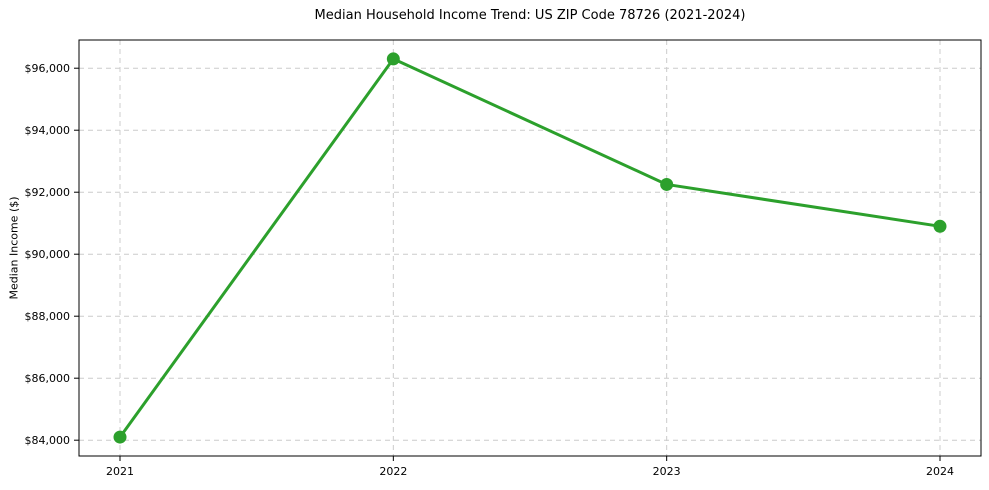 This screenshot has height=490, width=989. Describe the element at coordinates (940, 471) in the screenshot. I see `x-tick-label: 2024` at that location.